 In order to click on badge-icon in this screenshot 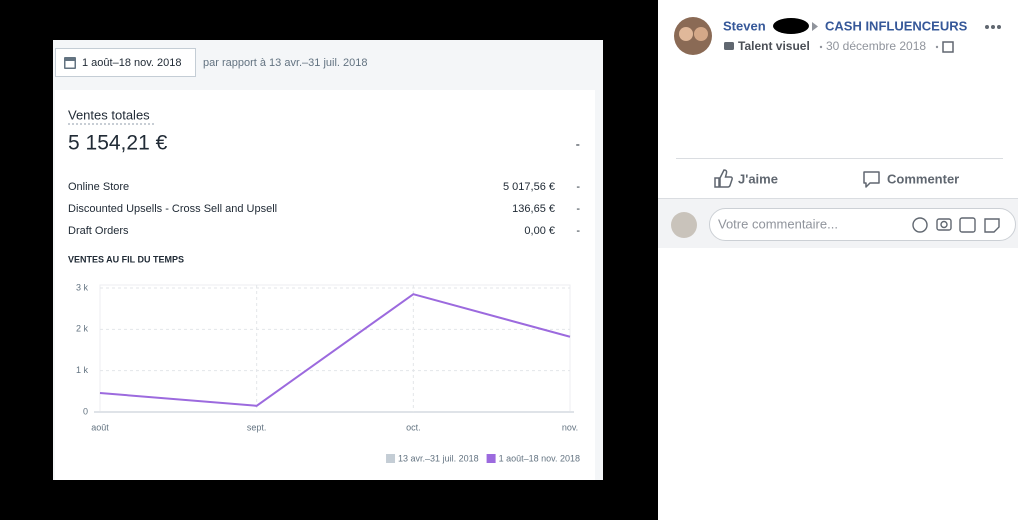, I will do `click(729, 46)`.